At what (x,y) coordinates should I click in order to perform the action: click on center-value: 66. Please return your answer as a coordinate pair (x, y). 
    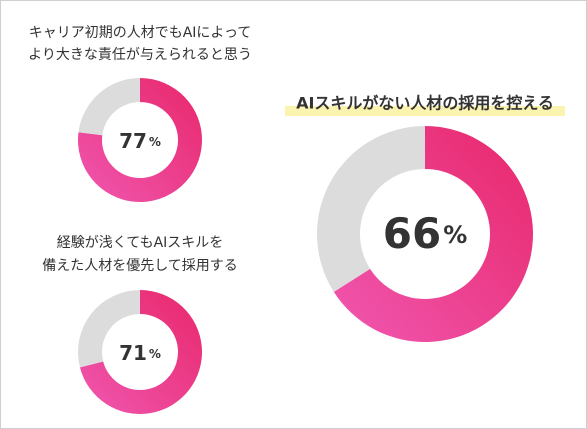
    Looking at the image, I should click on (412, 233).